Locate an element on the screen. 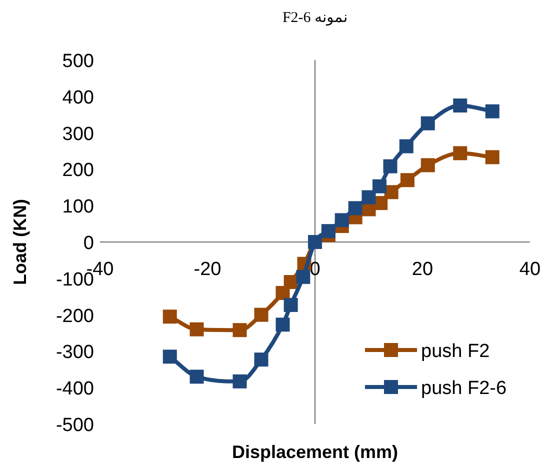 This screenshot has width=549, height=467. x-axis-title: Displacement (mm) is located at coordinates (315, 452).